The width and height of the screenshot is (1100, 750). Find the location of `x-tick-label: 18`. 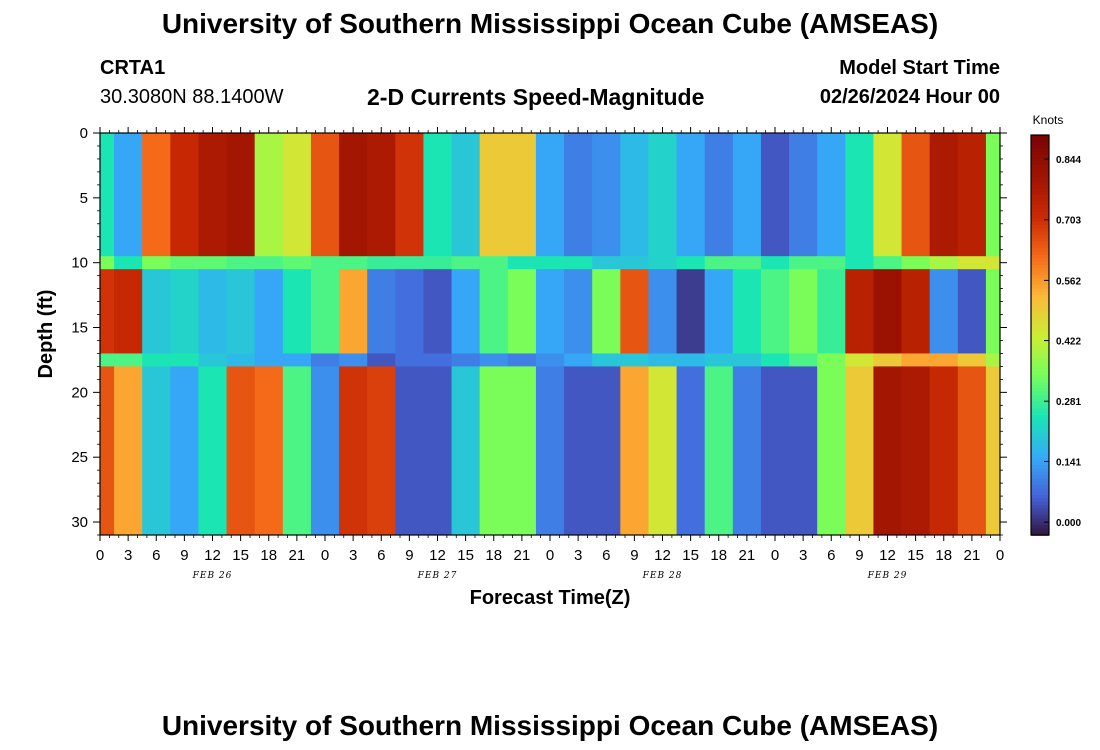

x-tick-label: 18 is located at coordinates (268, 555).